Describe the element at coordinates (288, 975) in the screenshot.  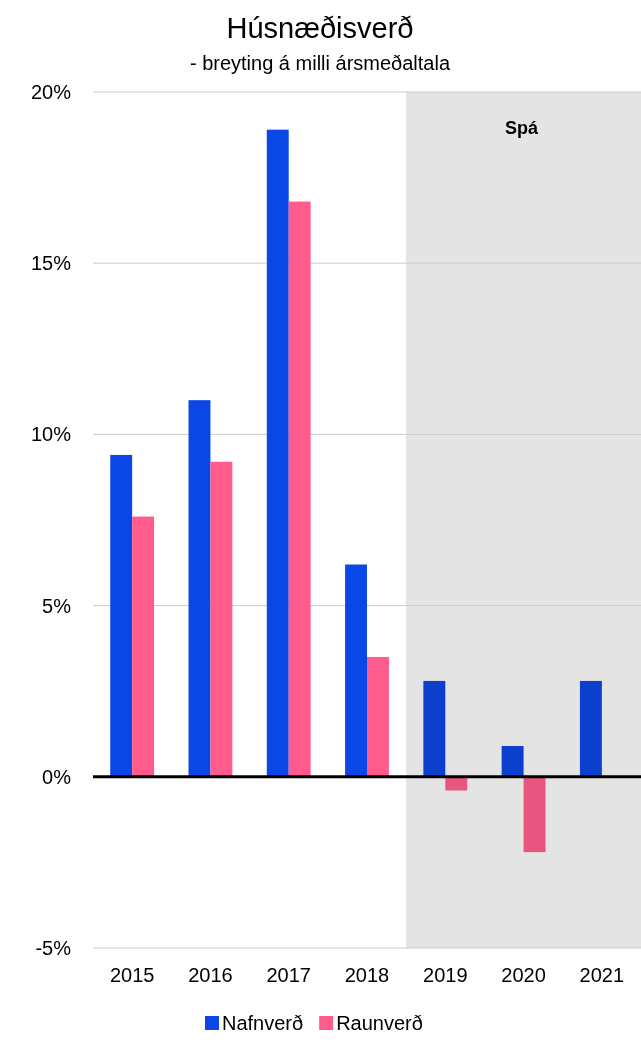
I see `x-tick-label: 2017` at that location.